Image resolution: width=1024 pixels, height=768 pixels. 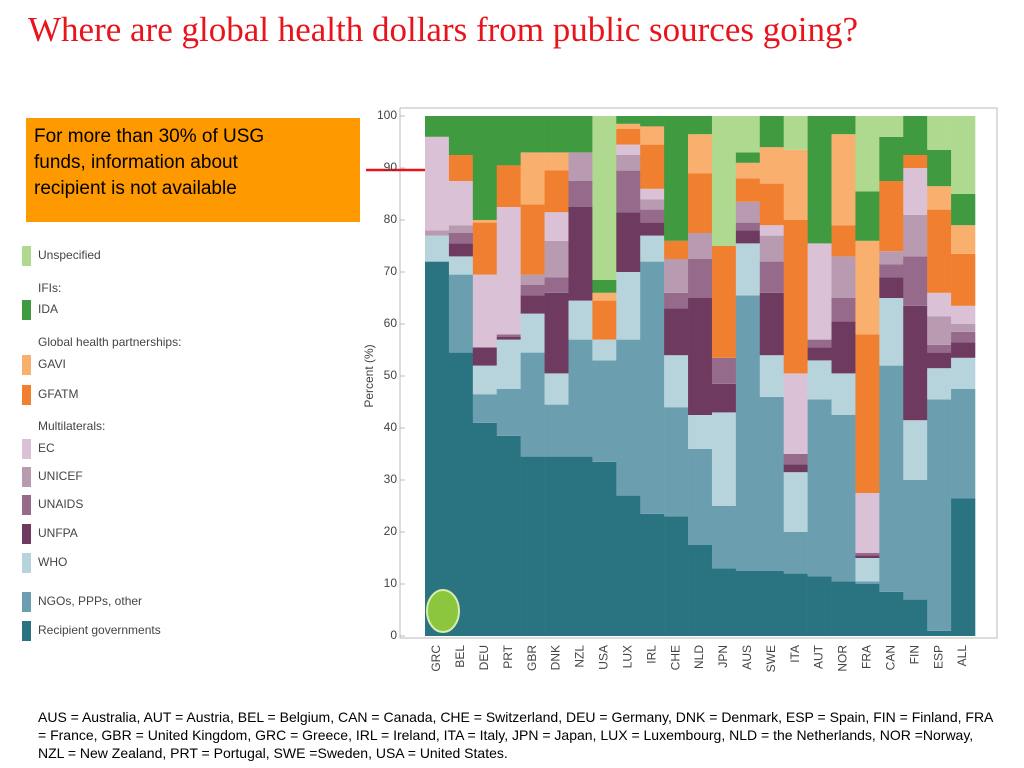 I want to click on legend-label: UNAIDS, so click(x=60, y=504).